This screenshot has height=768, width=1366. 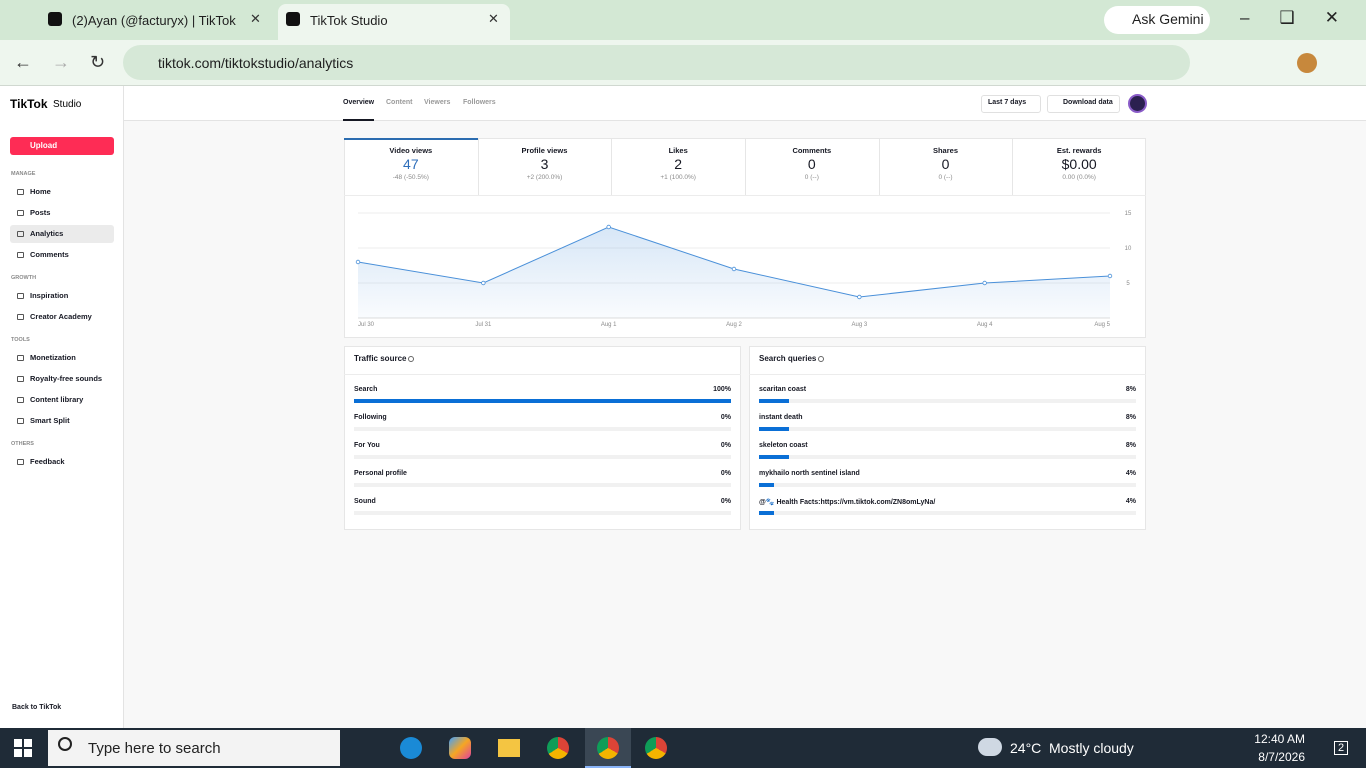 I want to click on url-box, so click(x=656, y=62).